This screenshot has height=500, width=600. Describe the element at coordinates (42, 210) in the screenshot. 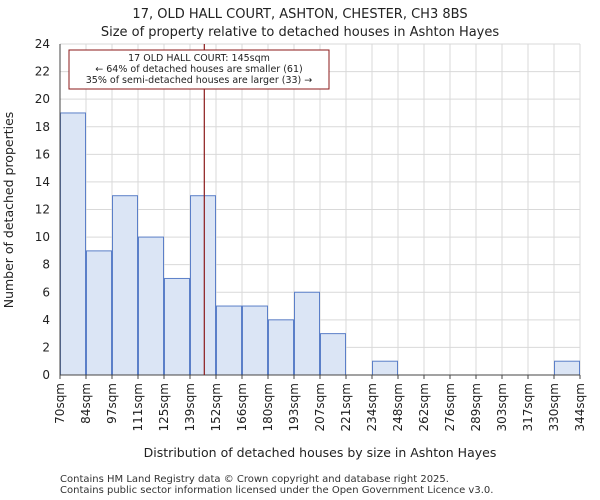

I see `y-tick-label: 12` at that location.